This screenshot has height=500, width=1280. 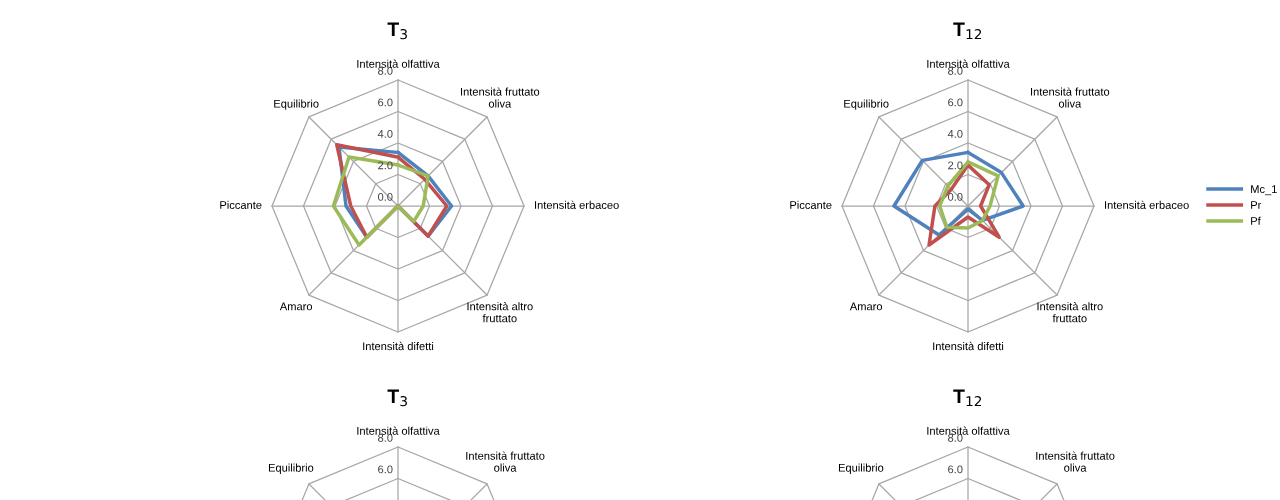 What do you see at coordinates (1256, 220) in the screenshot?
I see `legend-label: Pf` at bounding box center [1256, 220].